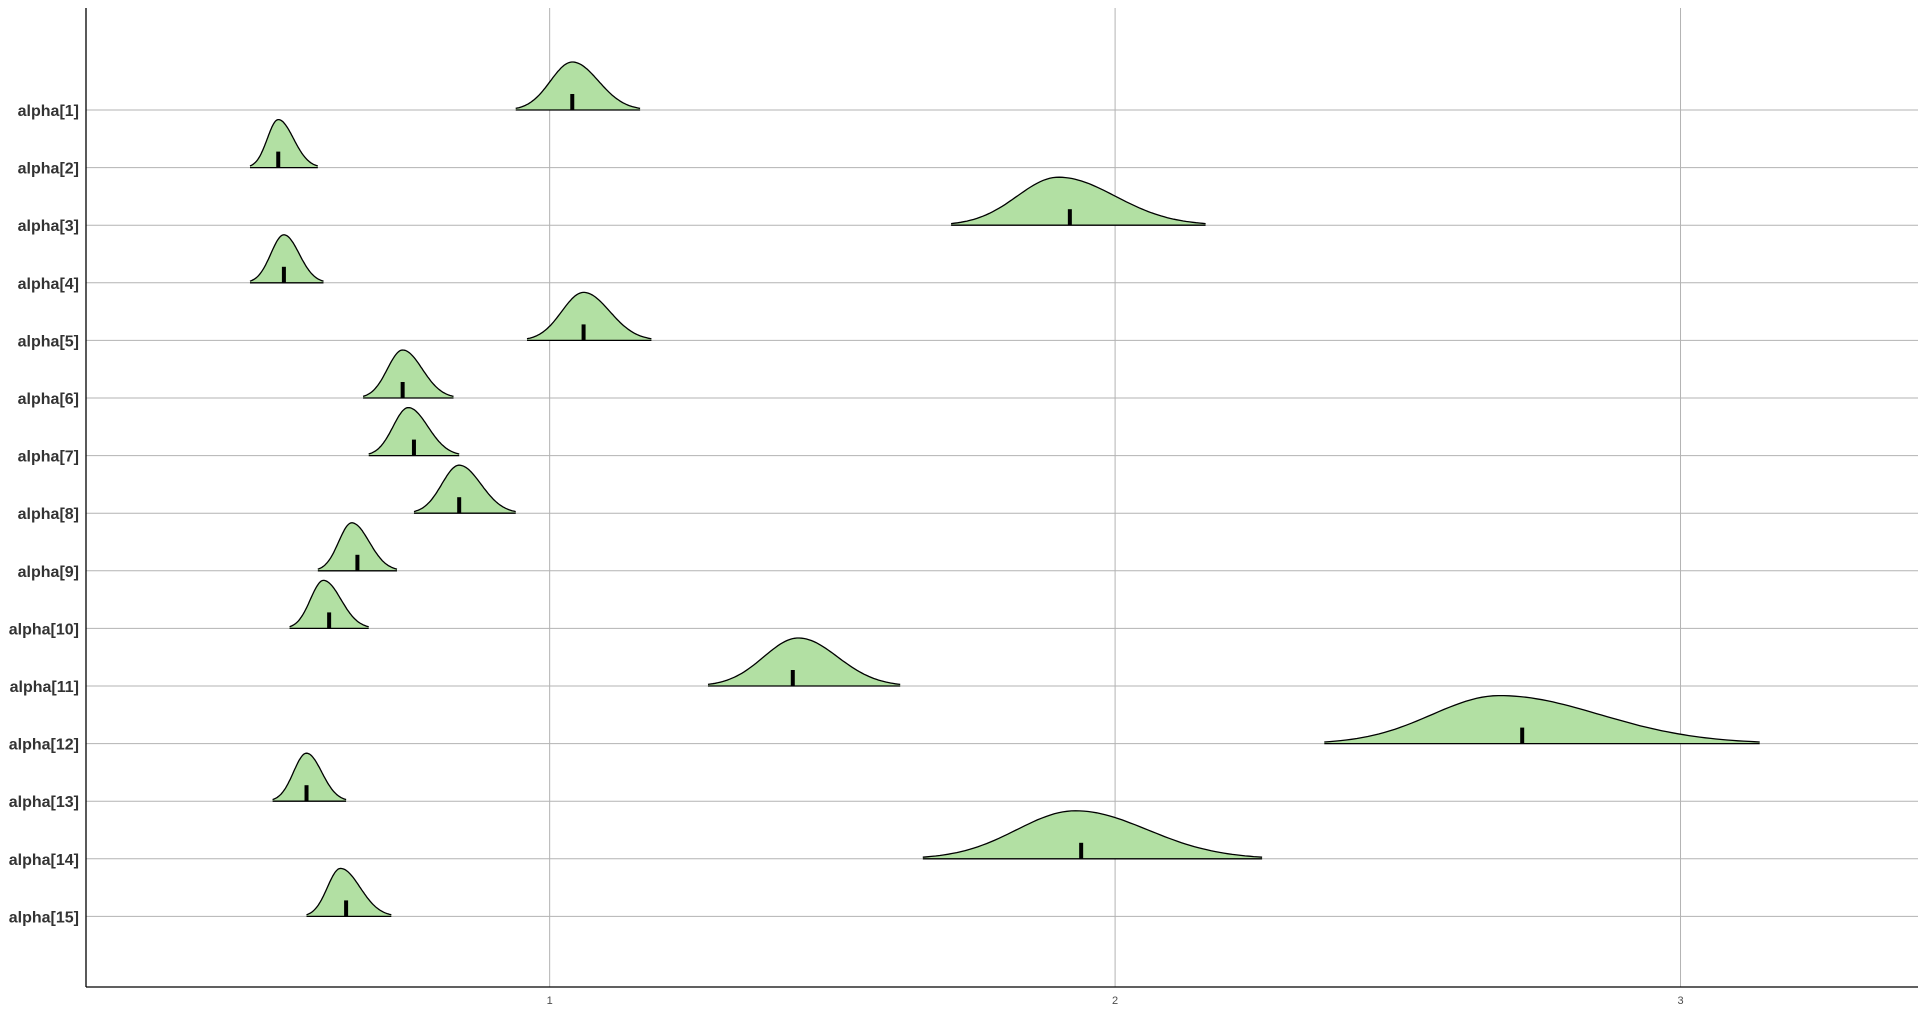  What do you see at coordinates (48, 341) in the screenshot?
I see `y-tick-label: alpha[5]` at bounding box center [48, 341].